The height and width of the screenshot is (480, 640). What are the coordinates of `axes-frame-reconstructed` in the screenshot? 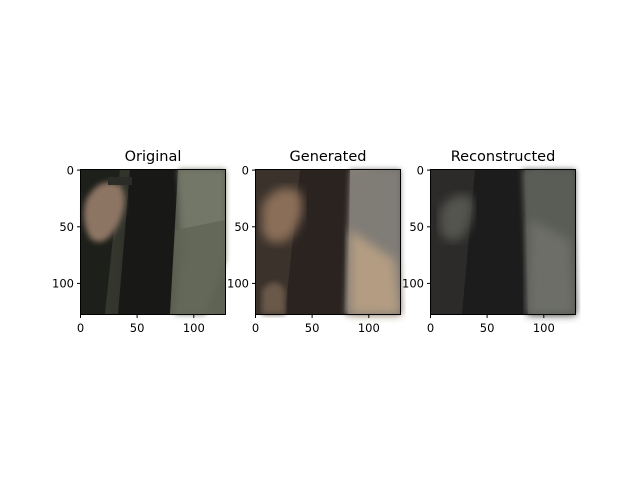 It's located at (503, 242).